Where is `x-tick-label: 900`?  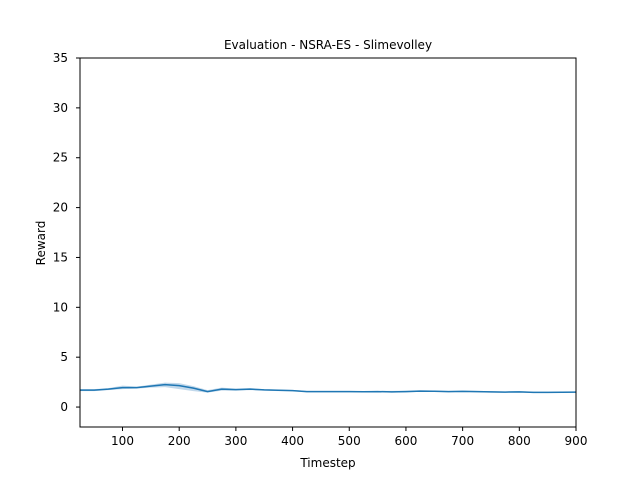
x-tick-label: 900 is located at coordinates (576, 441).